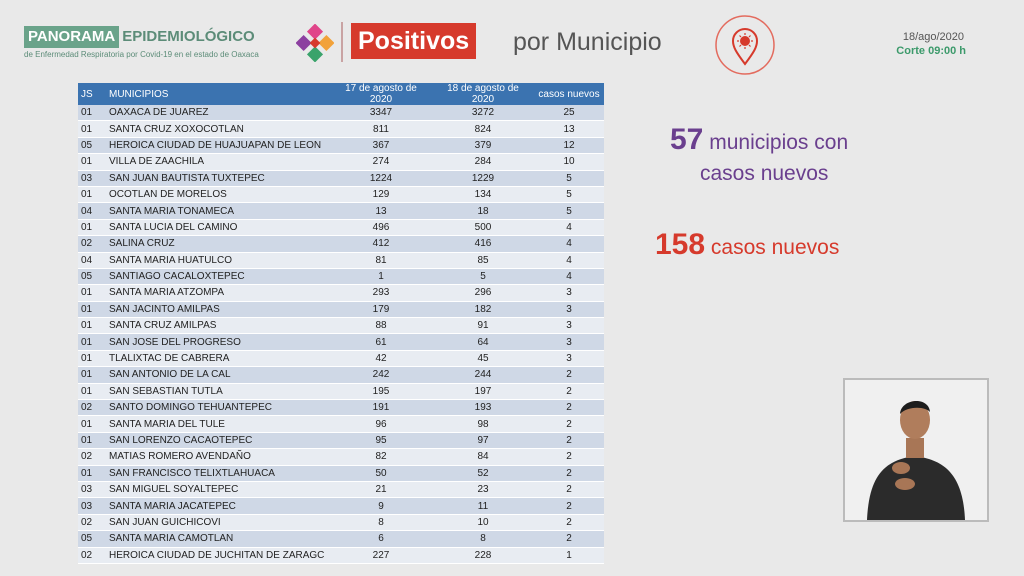  What do you see at coordinates (483, 392) in the screenshot?
I see `cell-aug18: 197` at bounding box center [483, 392].